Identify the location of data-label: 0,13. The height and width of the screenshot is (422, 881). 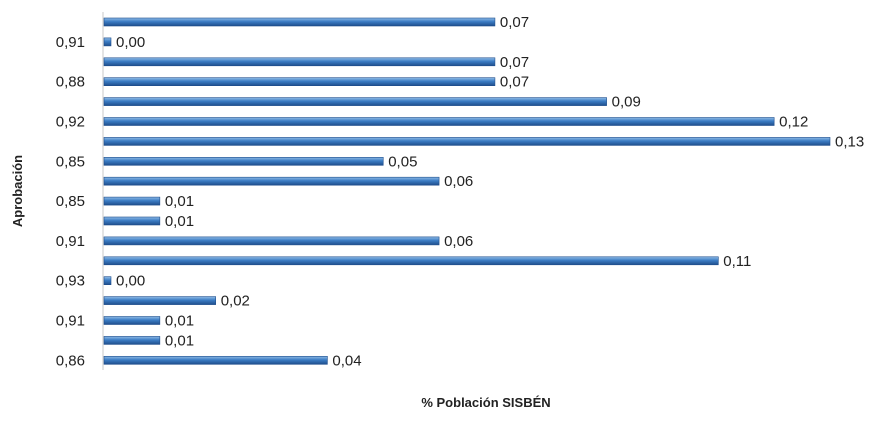
(849, 141).